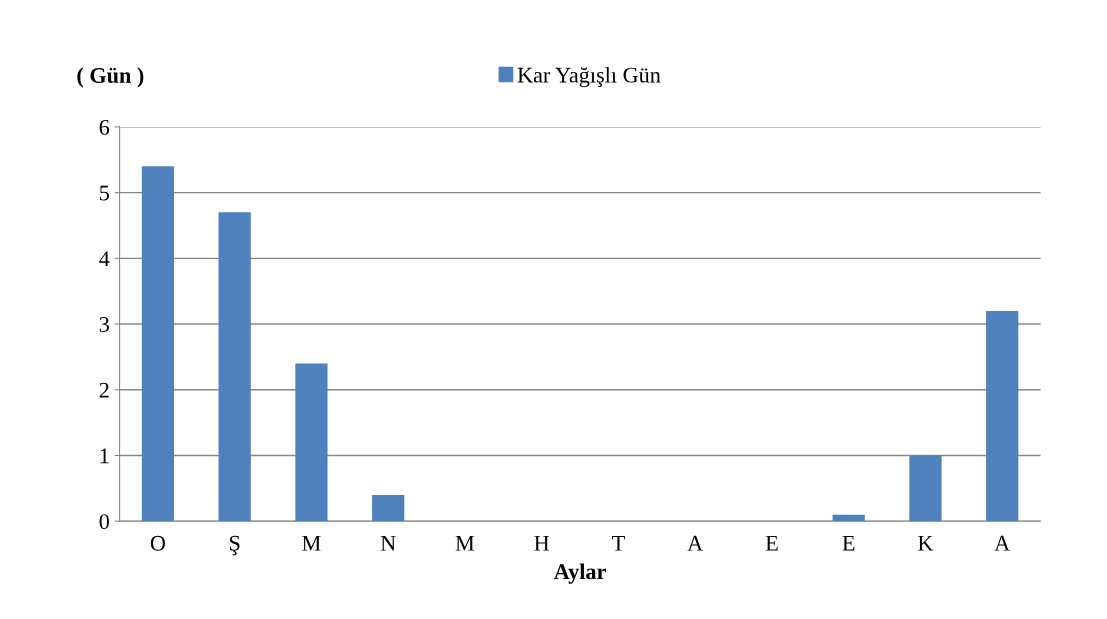 The image size is (1107, 619). I want to click on y-tick-label: 0, so click(104, 522).